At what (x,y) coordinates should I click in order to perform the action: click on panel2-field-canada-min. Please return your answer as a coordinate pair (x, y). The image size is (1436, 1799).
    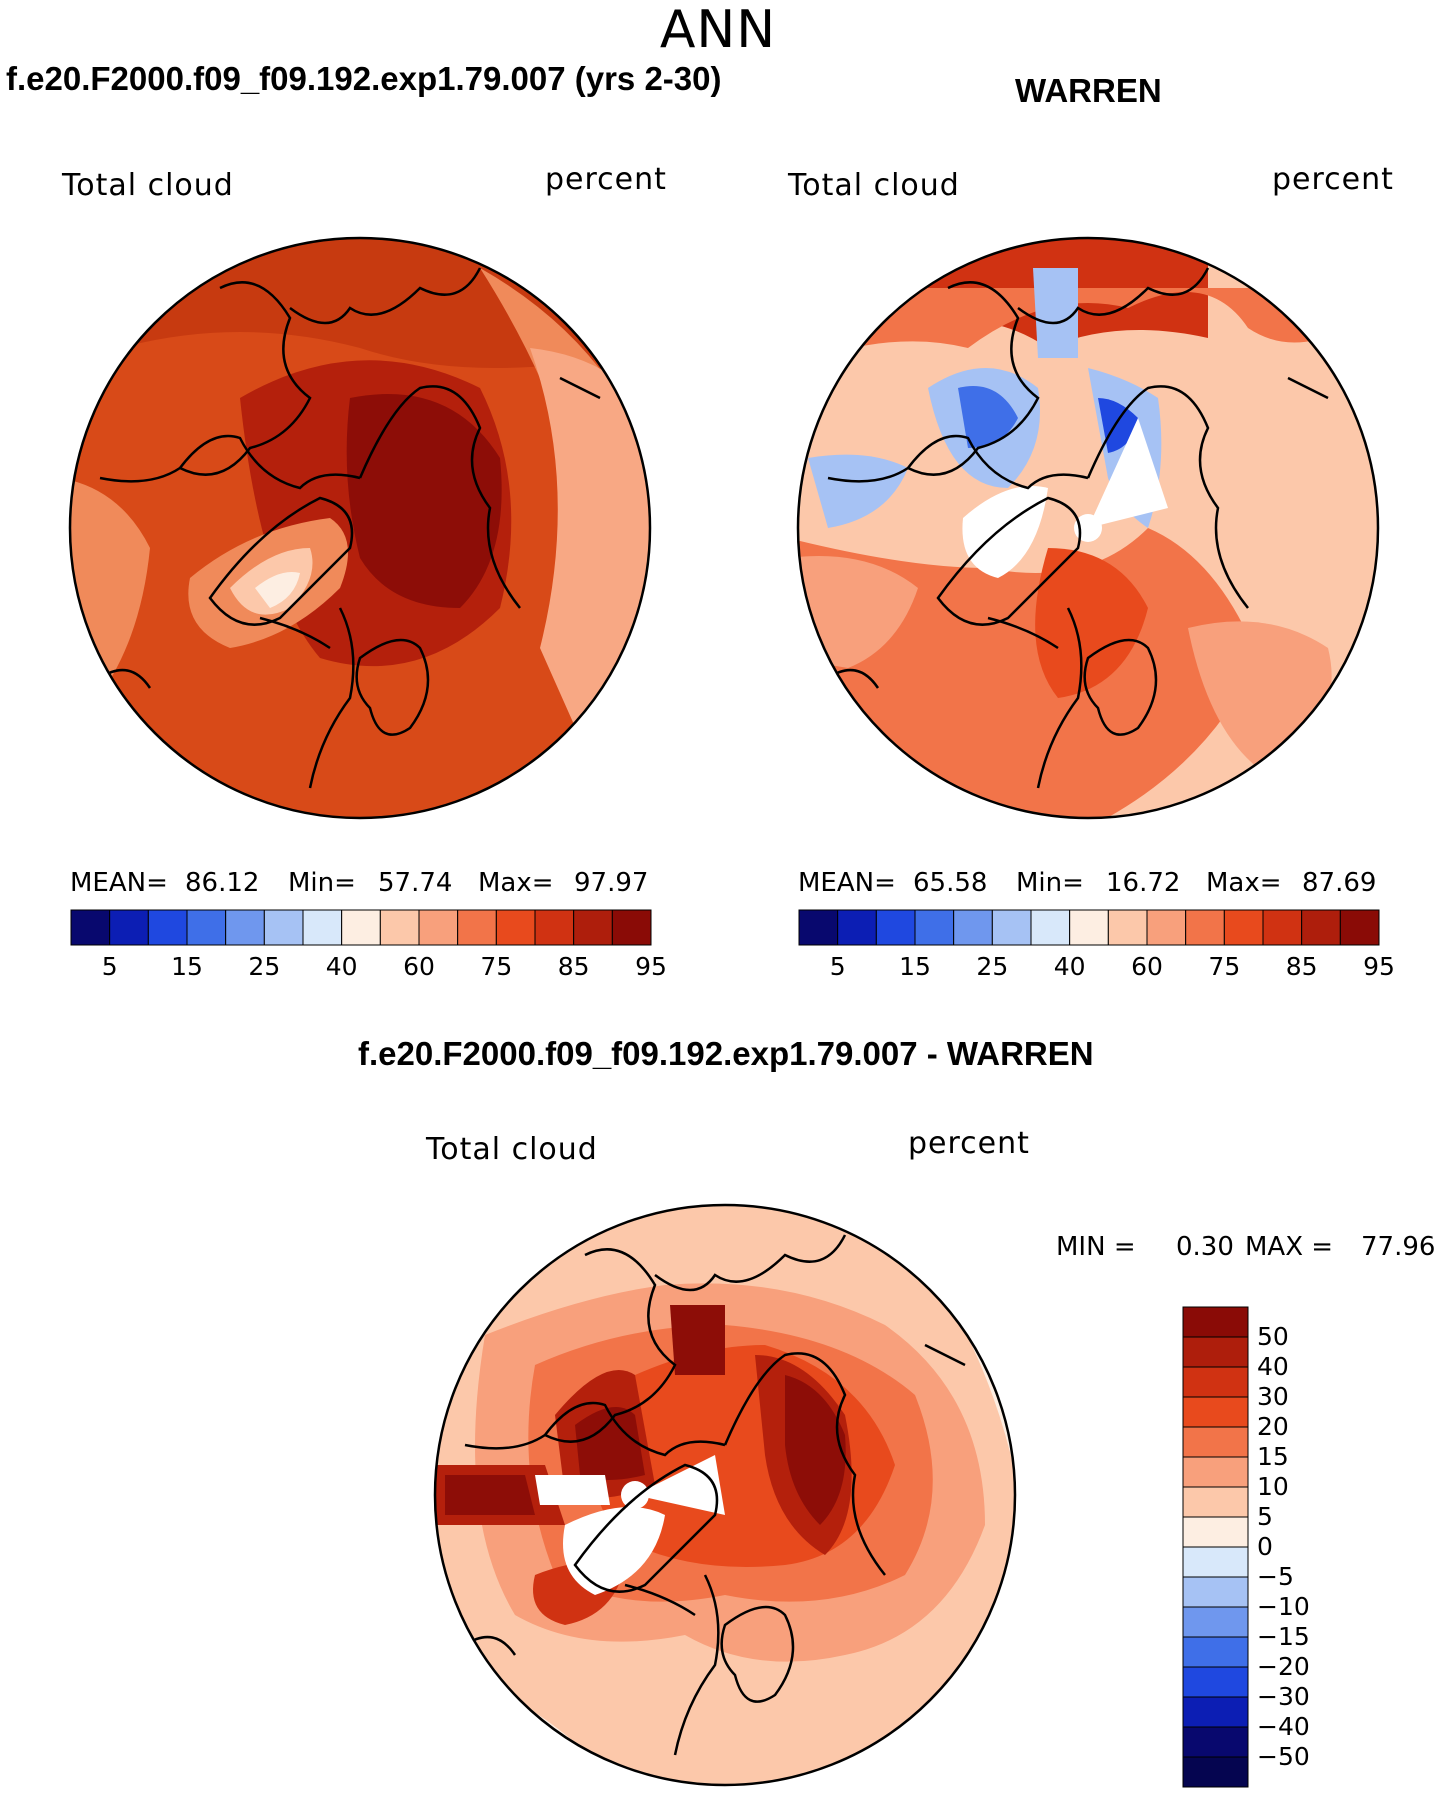
    Looking at the image, I should click on (988, 417).